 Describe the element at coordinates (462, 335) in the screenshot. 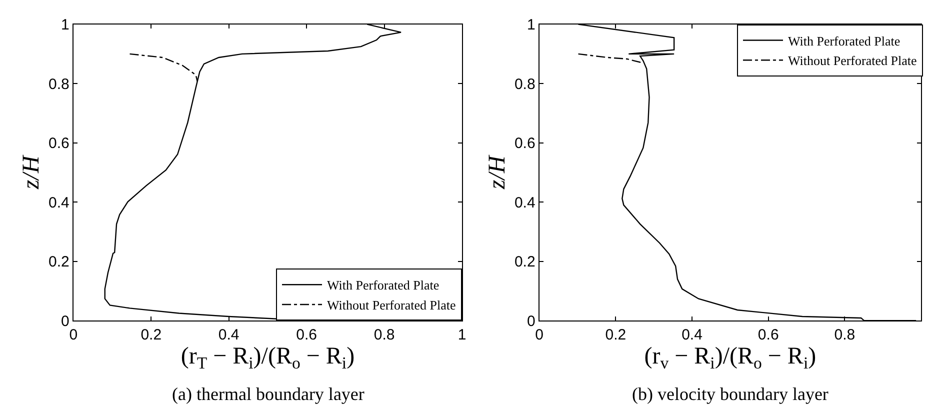

I see `x-tick-label: 1` at that location.